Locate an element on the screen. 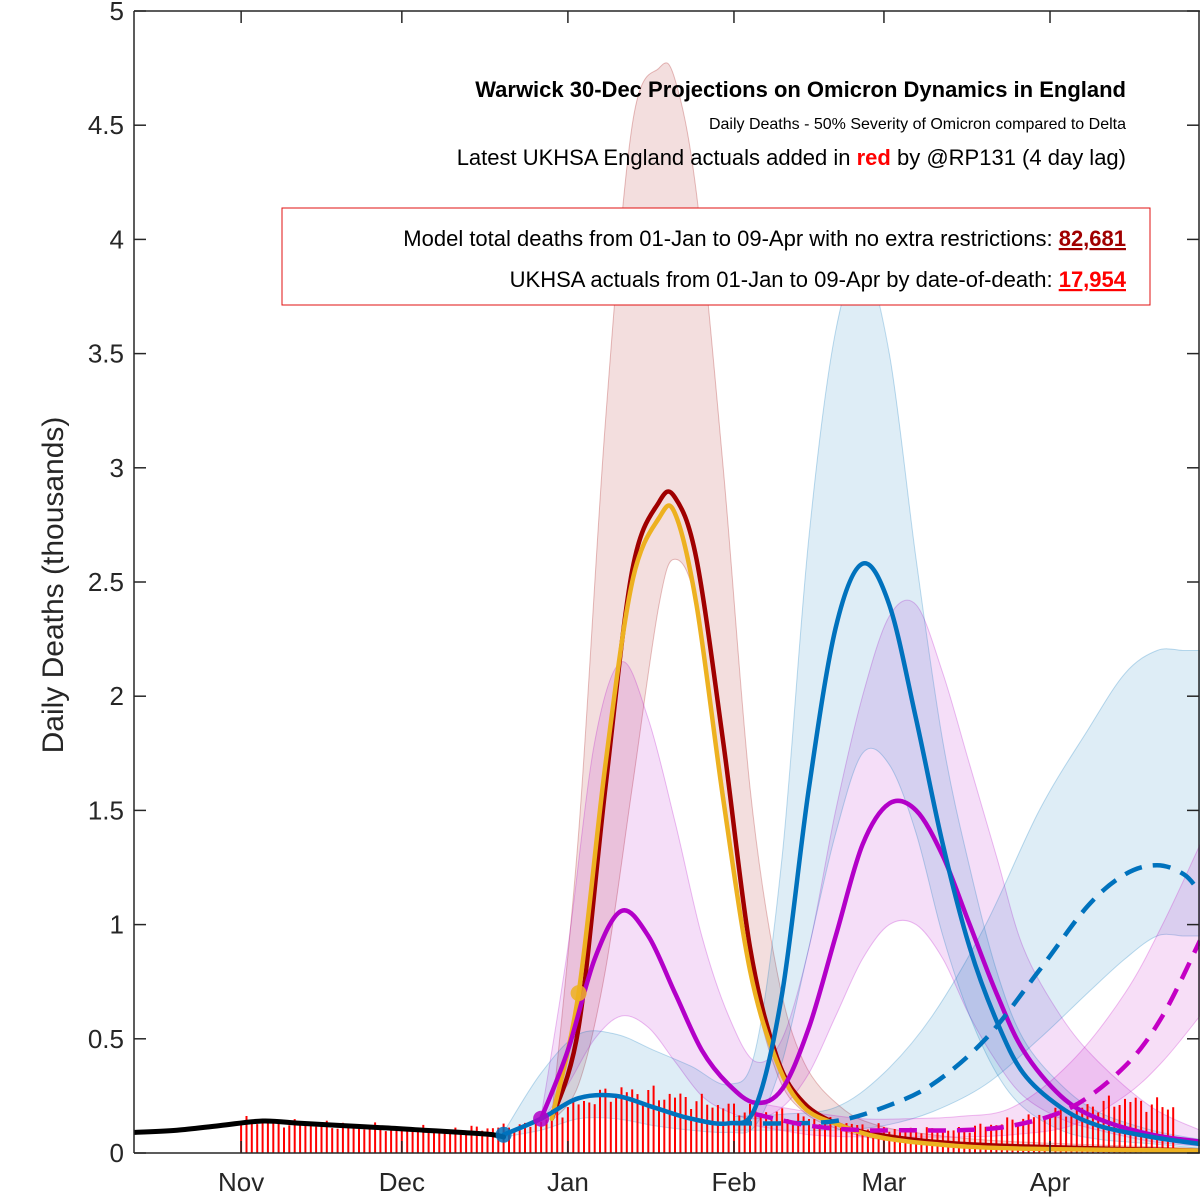 This screenshot has height=1200, width=1200. note-prefix: Latest UKHSA England actuals added in is located at coordinates (657, 157).